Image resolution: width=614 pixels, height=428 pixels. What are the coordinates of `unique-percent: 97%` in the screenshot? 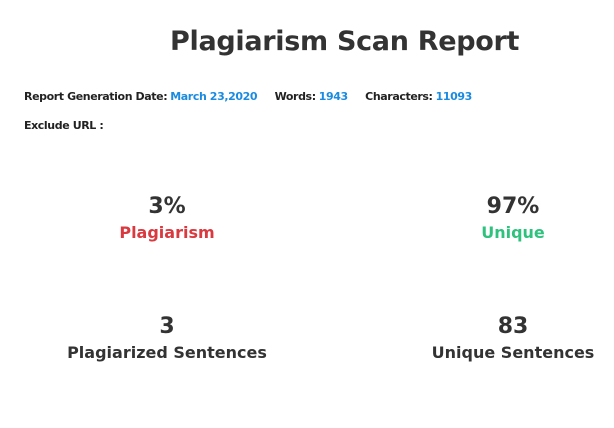 It's located at (513, 206).